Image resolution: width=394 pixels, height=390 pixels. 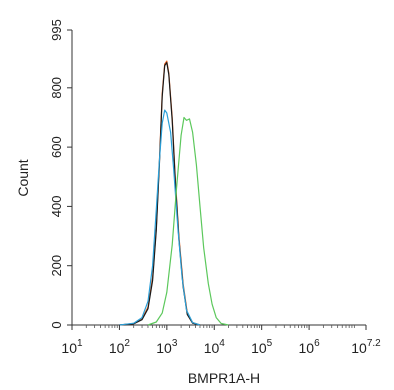 I want to click on x-tick-label: 107.2, so click(x=366, y=347).